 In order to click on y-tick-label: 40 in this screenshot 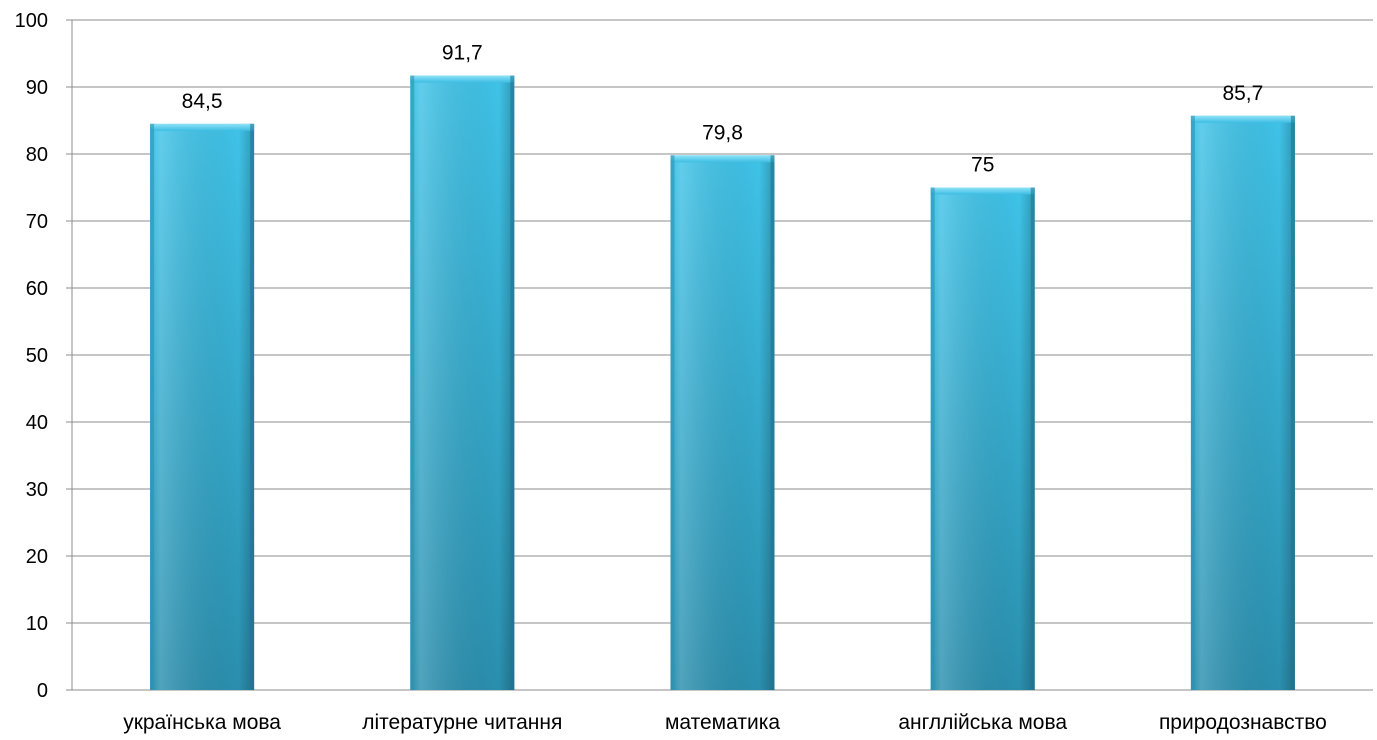, I will do `click(37, 423)`.